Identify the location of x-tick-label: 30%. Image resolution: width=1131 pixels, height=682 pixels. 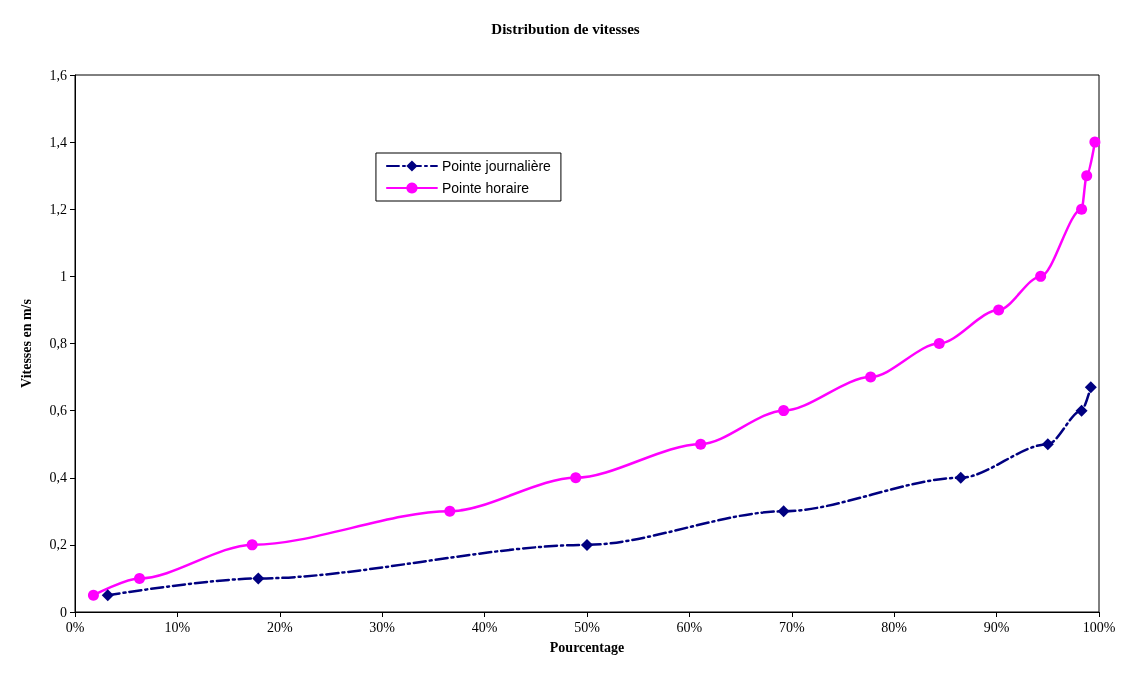
(382, 627).